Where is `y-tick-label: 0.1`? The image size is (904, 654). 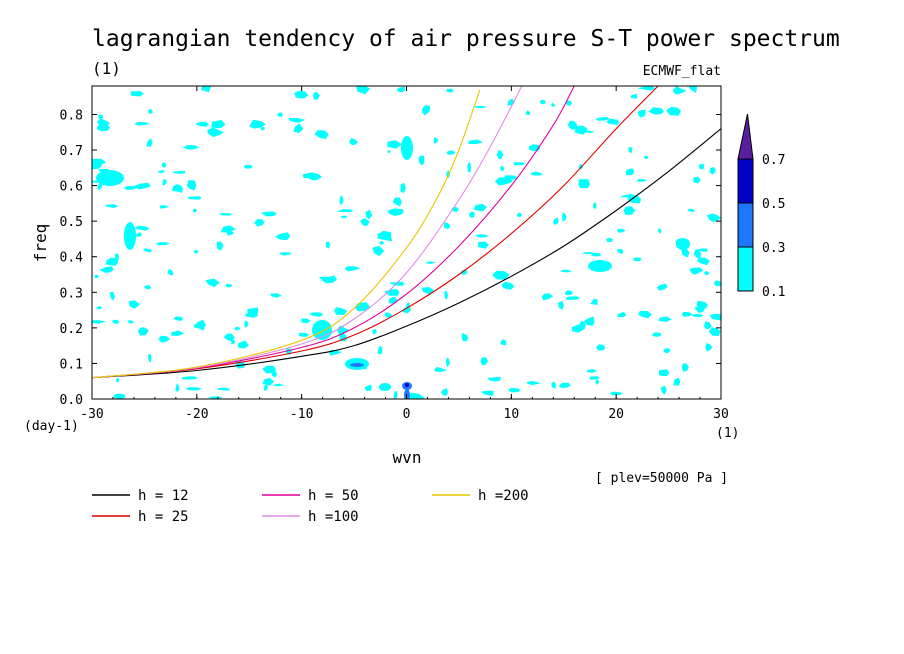 y-tick-label: 0.1 is located at coordinates (71, 364).